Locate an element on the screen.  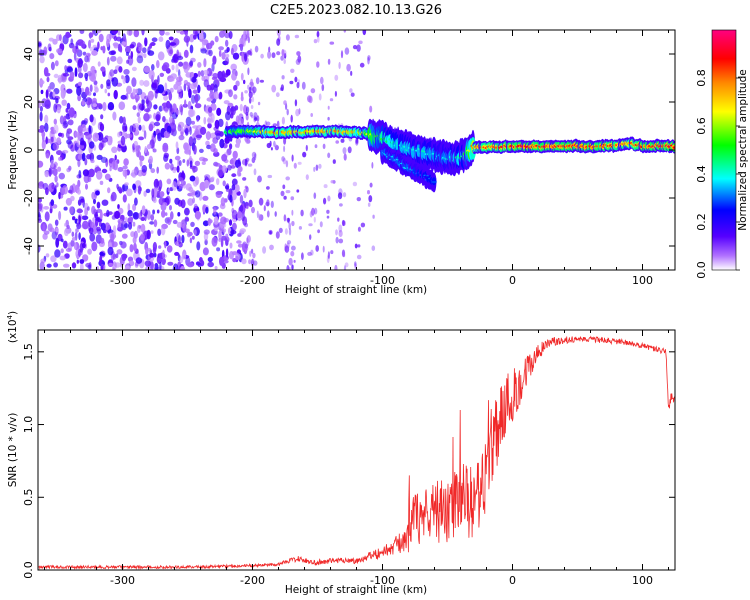
snr-x-tick-label: -300 is located at coordinates (122, 580).